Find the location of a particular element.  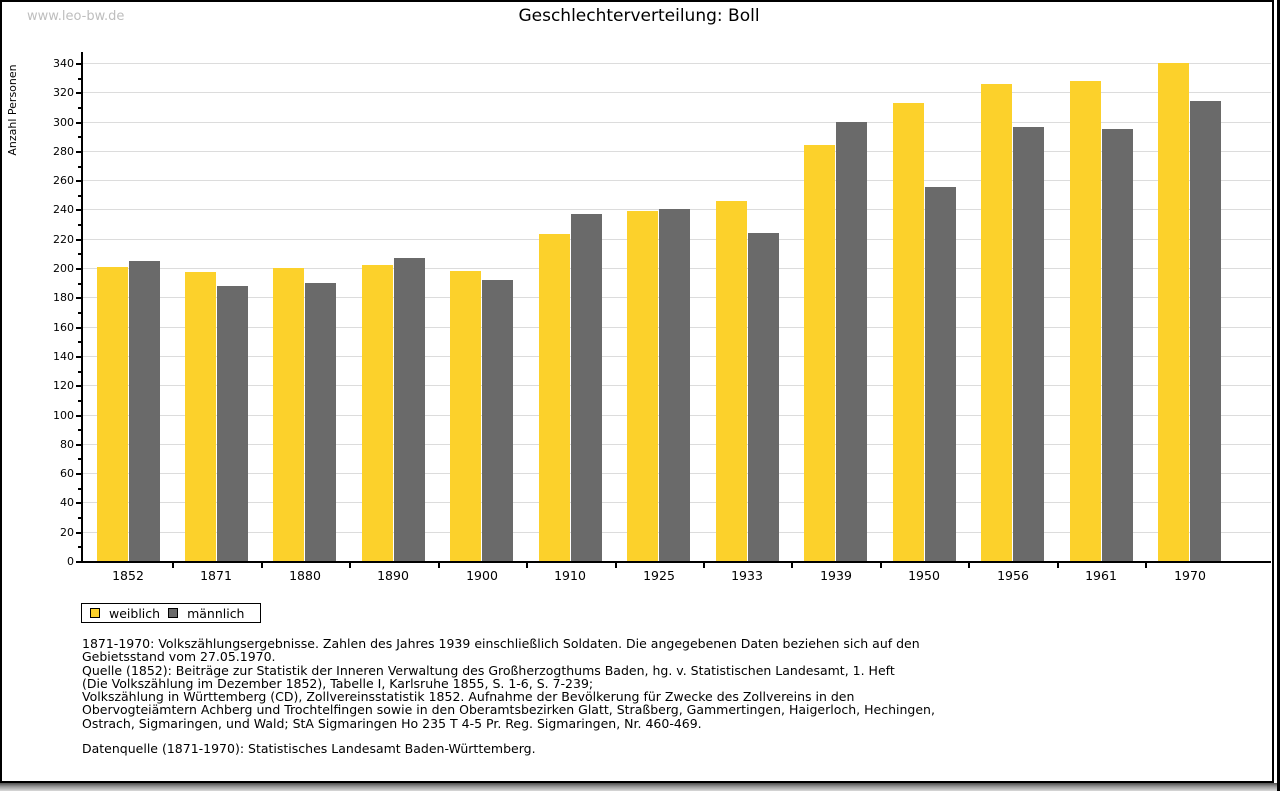

bar-weiblich-1933 is located at coordinates (731, 381).